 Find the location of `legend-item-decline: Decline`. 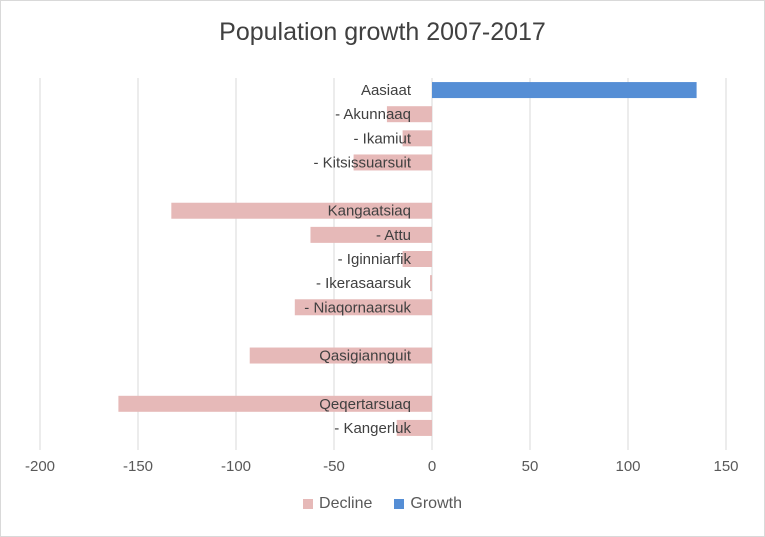

legend-item-decline: Decline is located at coordinates (337, 504).